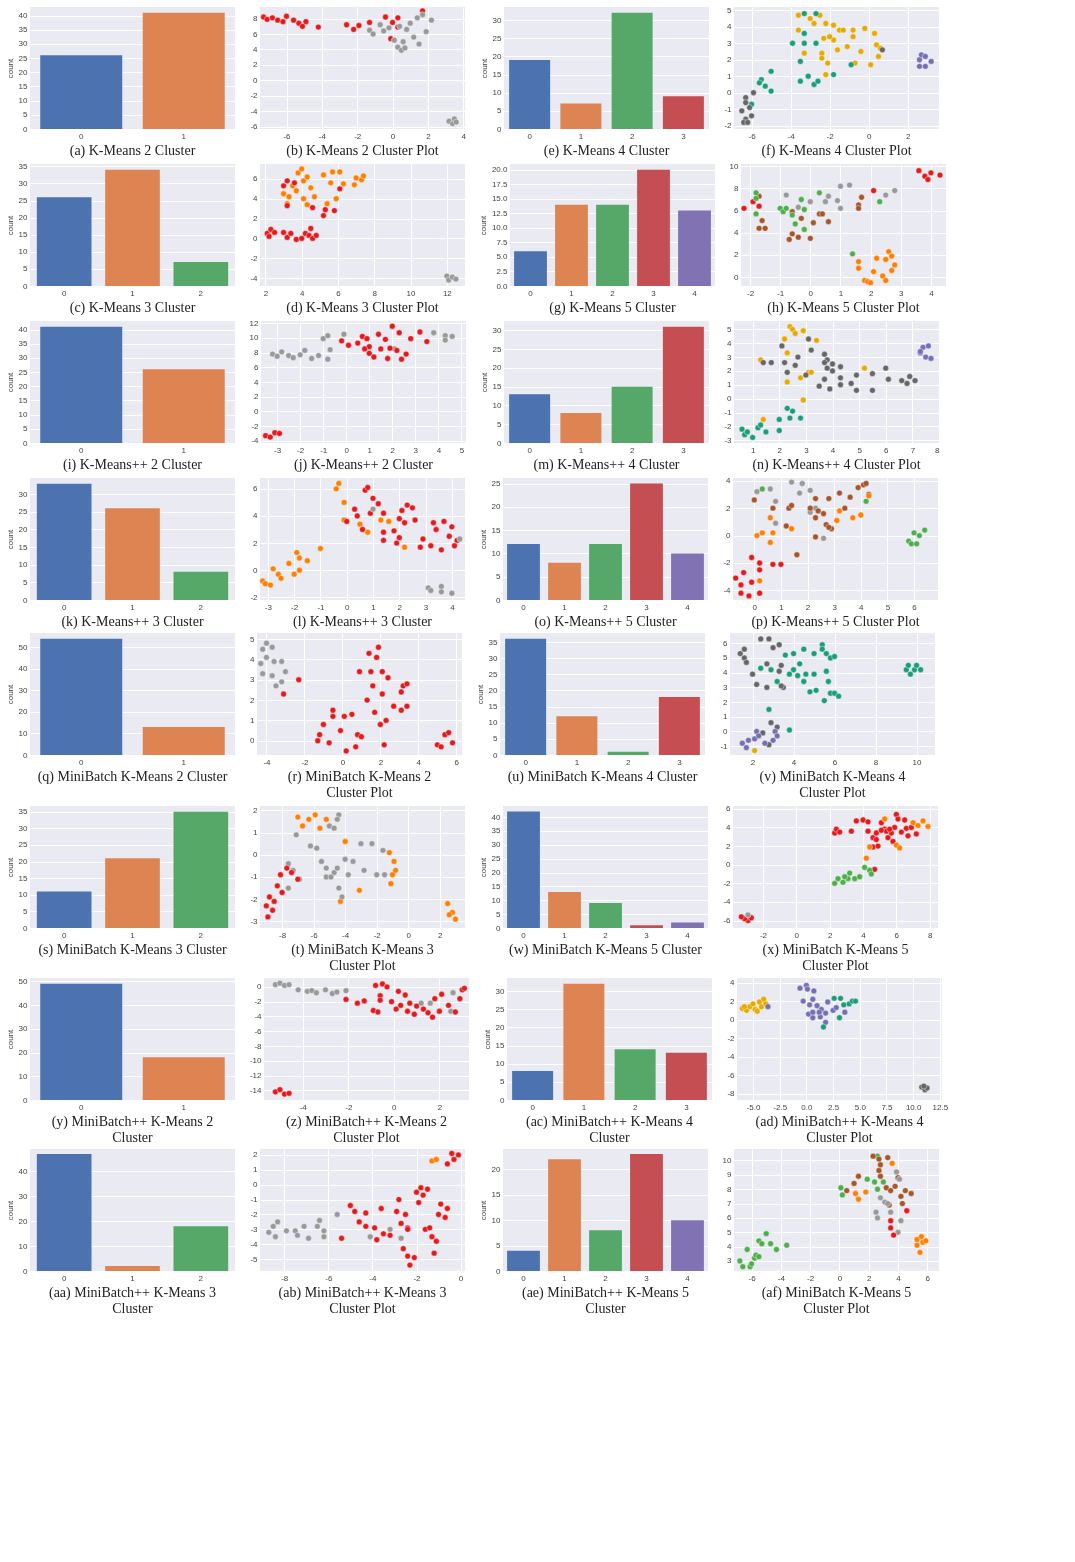 This screenshot has height=1562, width=1075. What do you see at coordinates (500, 228) in the screenshot?
I see `y-tick-label: 10.0` at bounding box center [500, 228].